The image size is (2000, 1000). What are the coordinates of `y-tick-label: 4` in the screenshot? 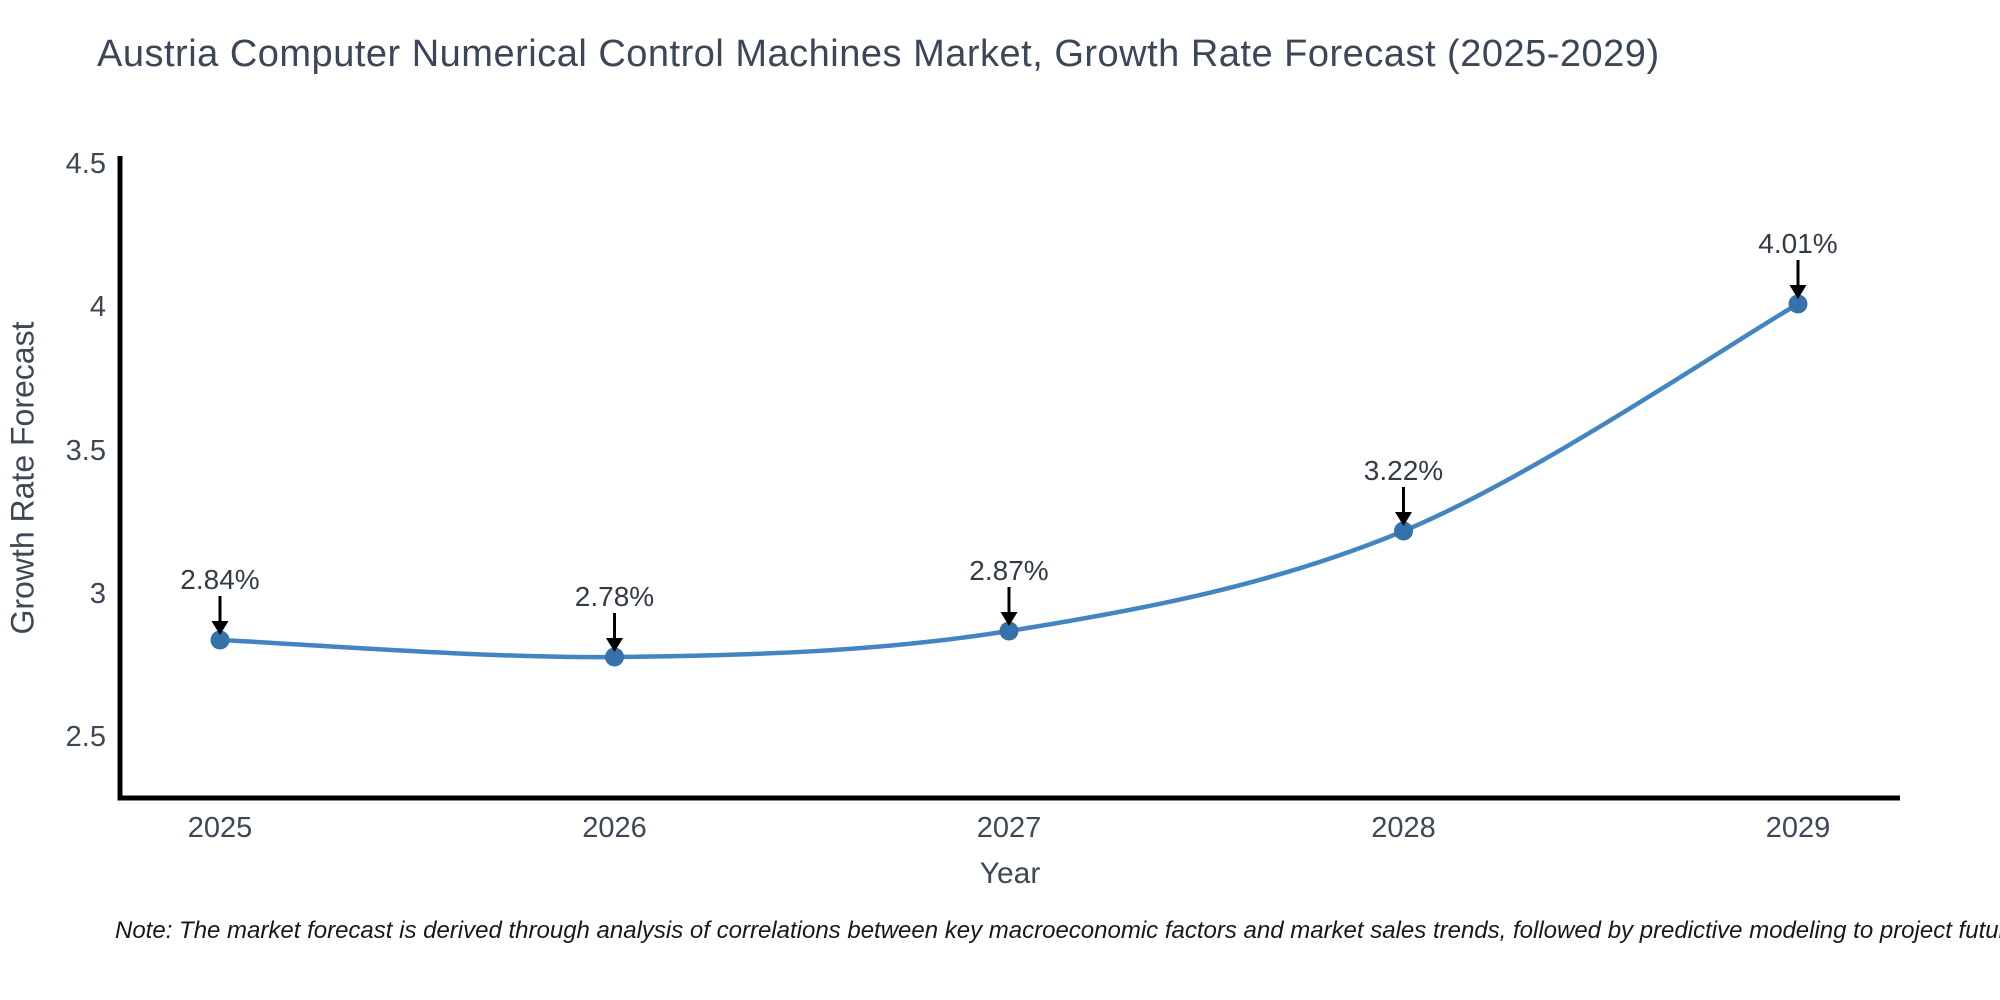 It's located at (97, 307).